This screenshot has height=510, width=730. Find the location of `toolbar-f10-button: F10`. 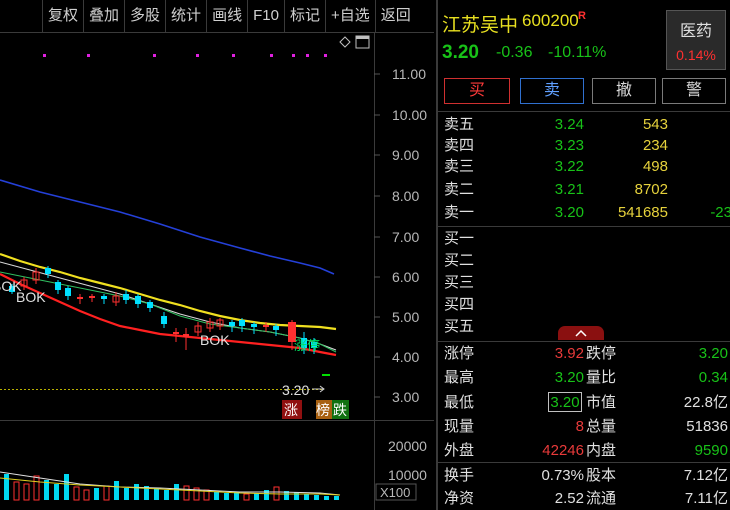

toolbar-f10-button: F10 is located at coordinates (265, 16).